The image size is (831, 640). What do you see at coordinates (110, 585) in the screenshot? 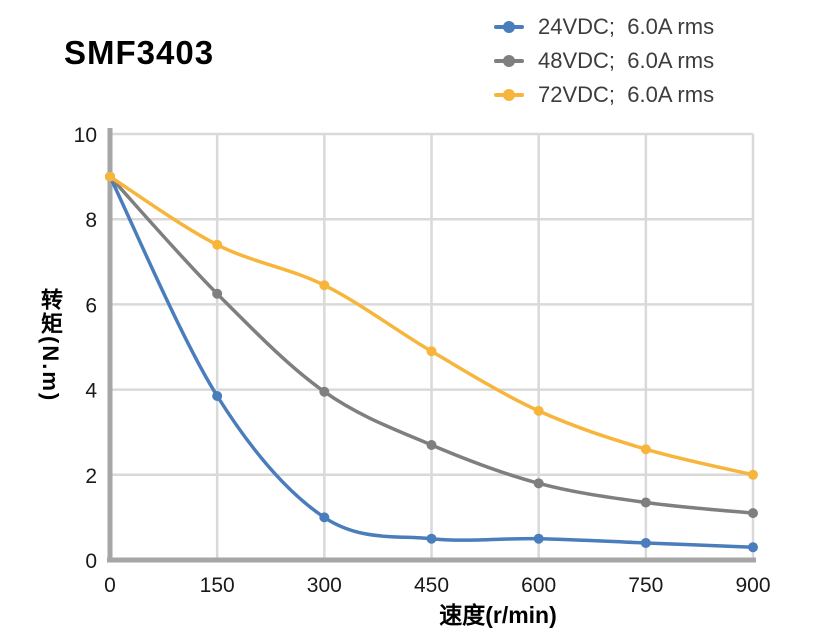
I see `x-tick-label: 0` at bounding box center [110, 585].